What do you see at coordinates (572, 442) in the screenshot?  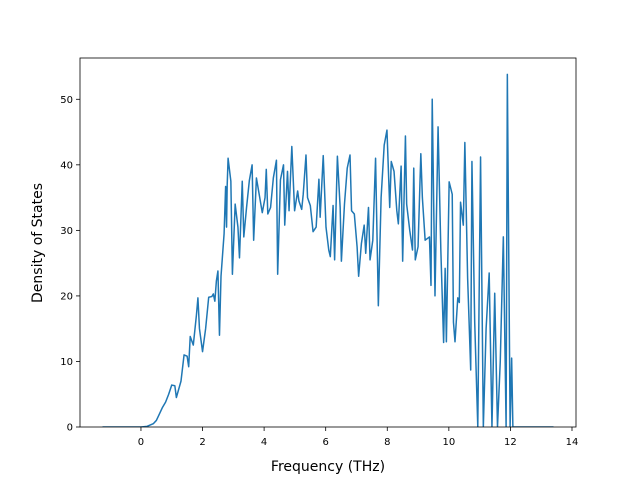 I see `x-tick-label: 14` at bounding box center [572, 442].